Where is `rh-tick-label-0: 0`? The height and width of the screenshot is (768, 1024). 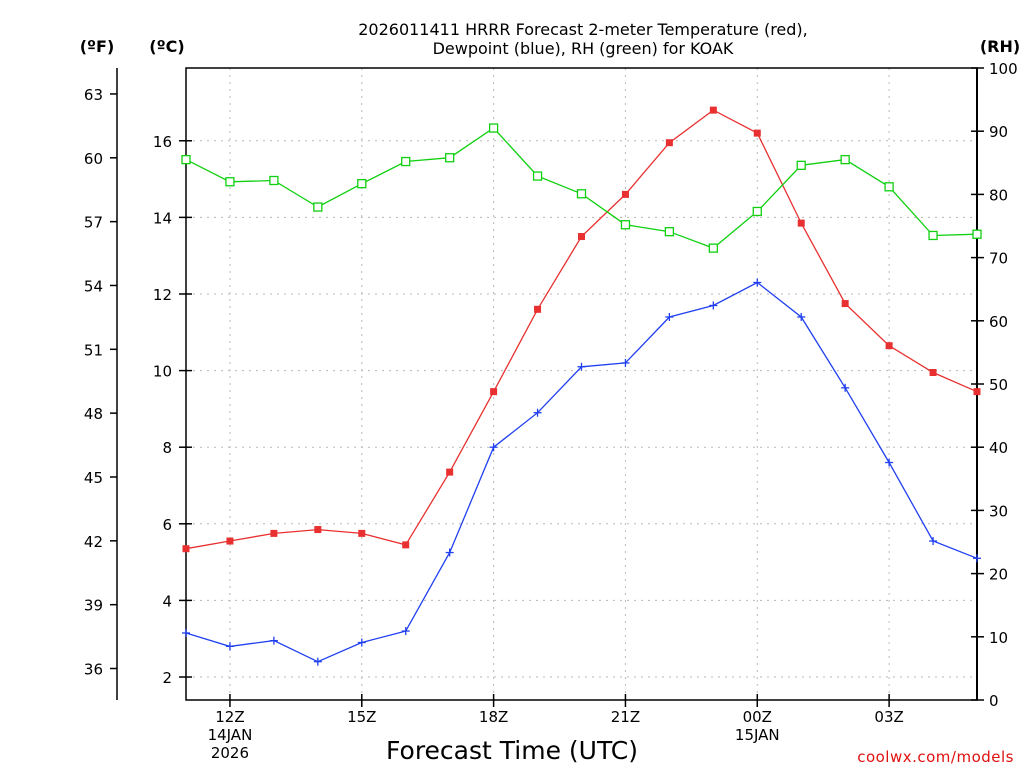 rh-tick-label-0: 0 is located at coordinates (994, 701).